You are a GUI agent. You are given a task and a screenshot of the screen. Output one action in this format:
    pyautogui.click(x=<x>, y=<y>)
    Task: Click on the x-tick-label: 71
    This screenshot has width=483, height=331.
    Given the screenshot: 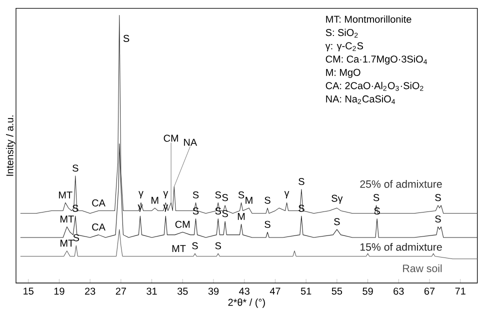 What is the action you would take?
    pyautogui.click(x=460, y=291)
    